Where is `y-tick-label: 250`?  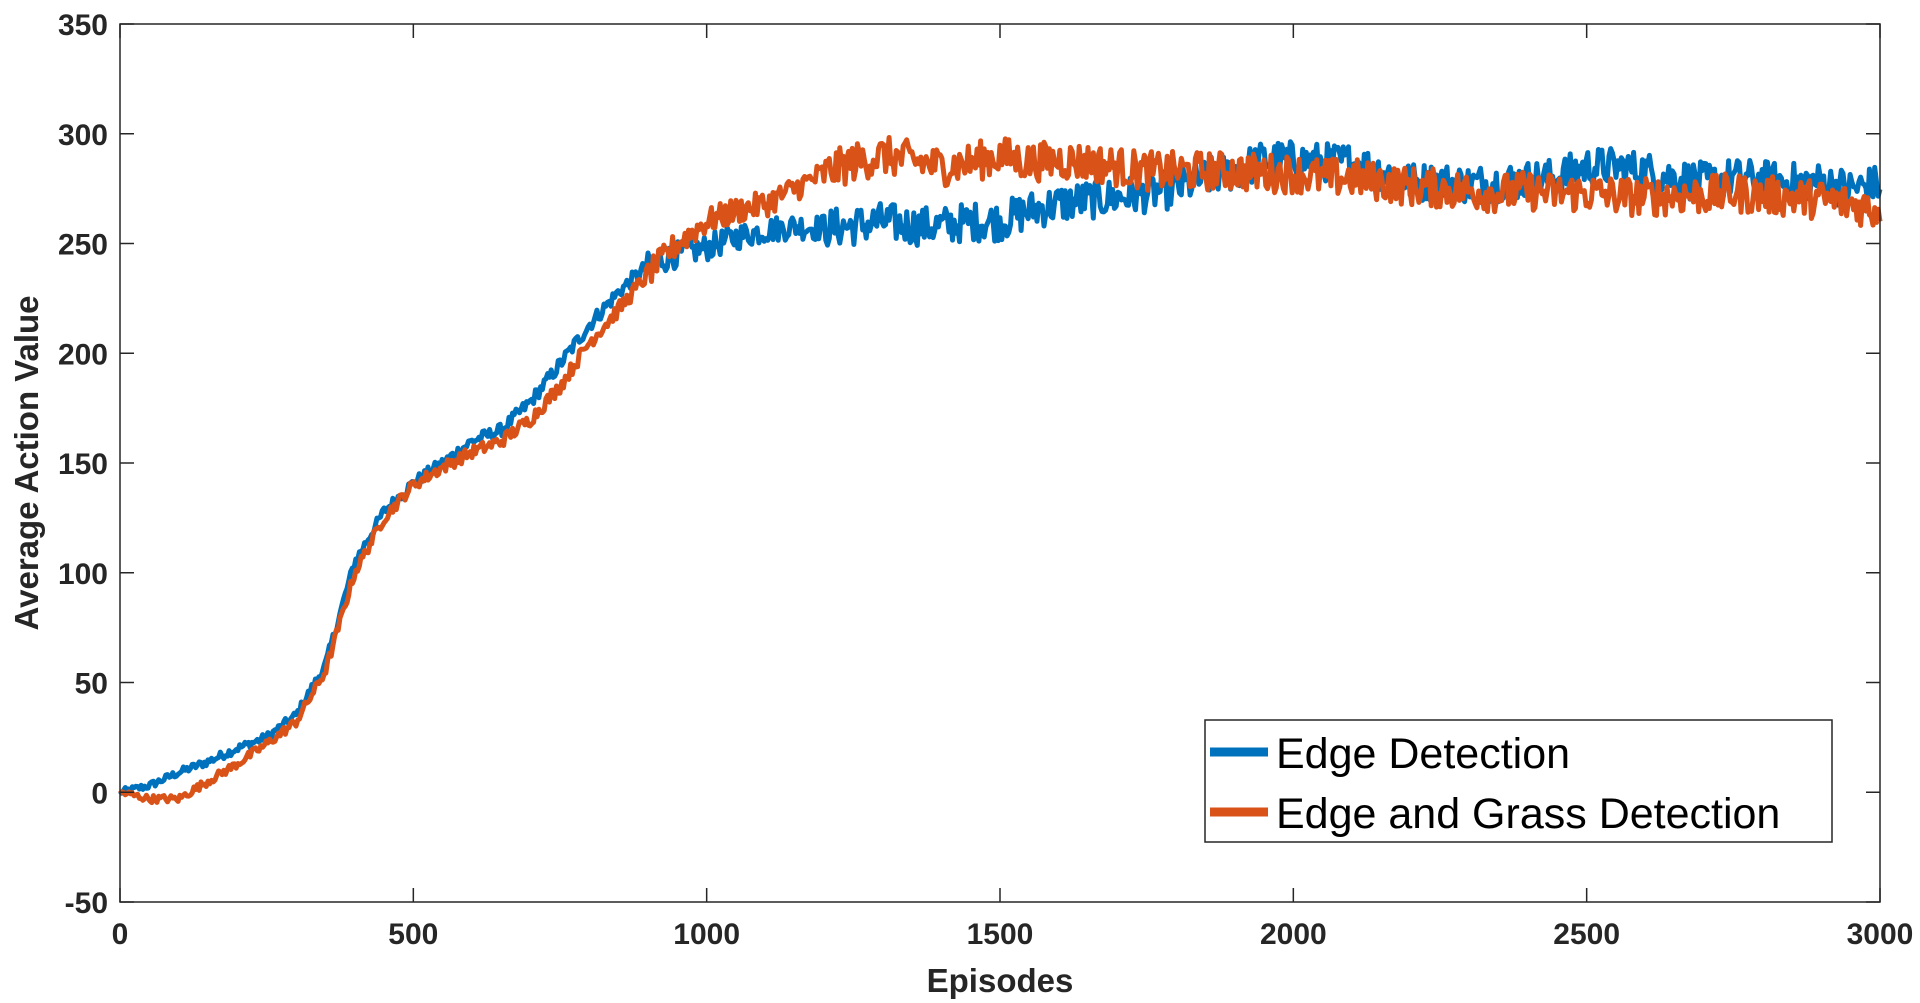 y-tick-label: 250 is located at coordinates (83, 245).